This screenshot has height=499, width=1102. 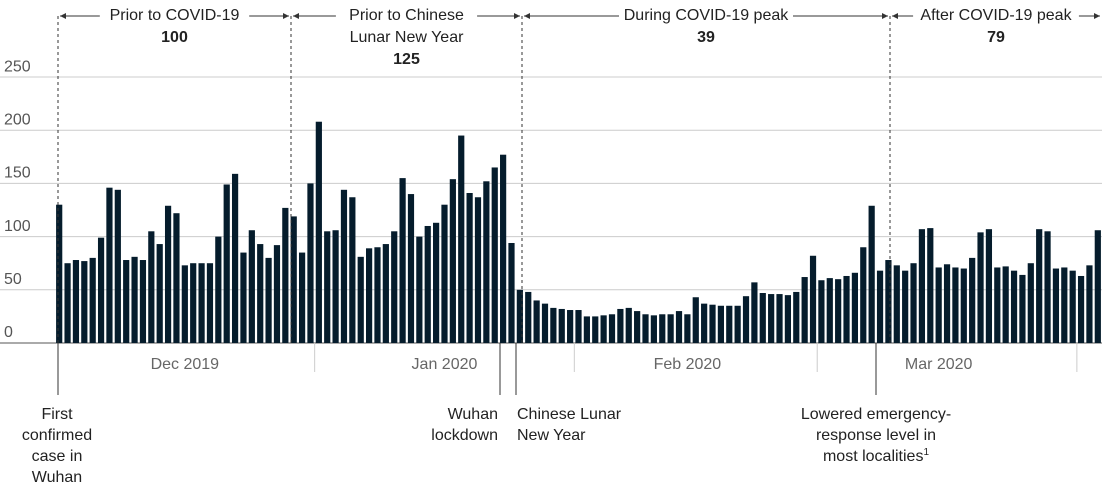 I want to click on event-label: First, so click(x=57, y=414).